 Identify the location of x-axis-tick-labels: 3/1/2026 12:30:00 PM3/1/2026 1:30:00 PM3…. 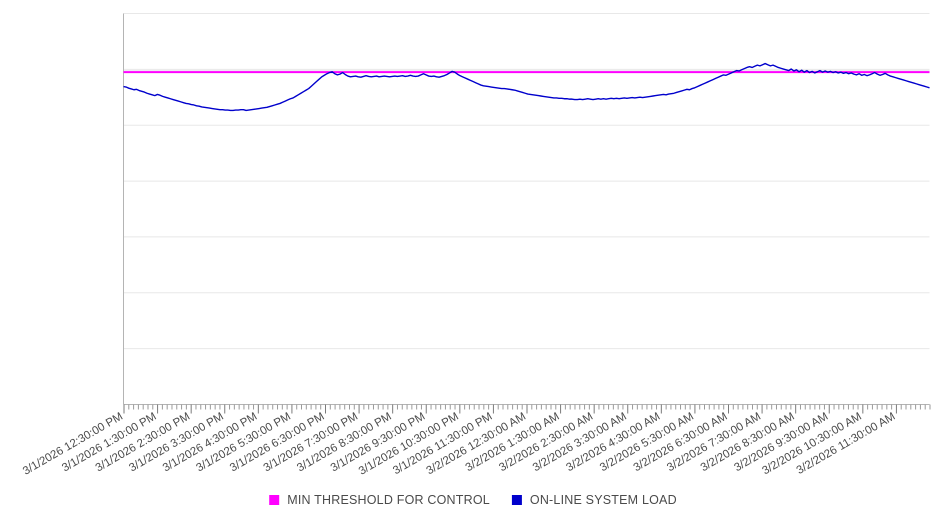
(459, 444).